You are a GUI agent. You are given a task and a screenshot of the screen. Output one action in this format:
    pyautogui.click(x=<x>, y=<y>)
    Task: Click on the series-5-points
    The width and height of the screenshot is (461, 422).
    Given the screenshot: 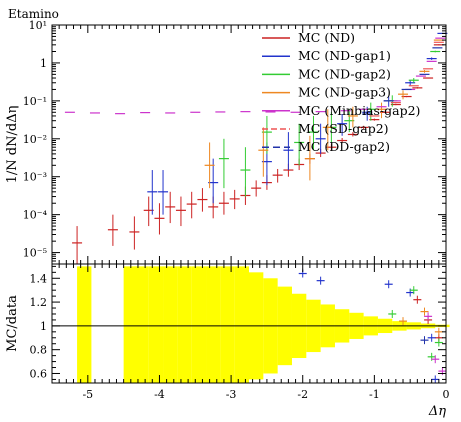 What is the action you would take?
    pyautogui.click(x=406, y=79)
    